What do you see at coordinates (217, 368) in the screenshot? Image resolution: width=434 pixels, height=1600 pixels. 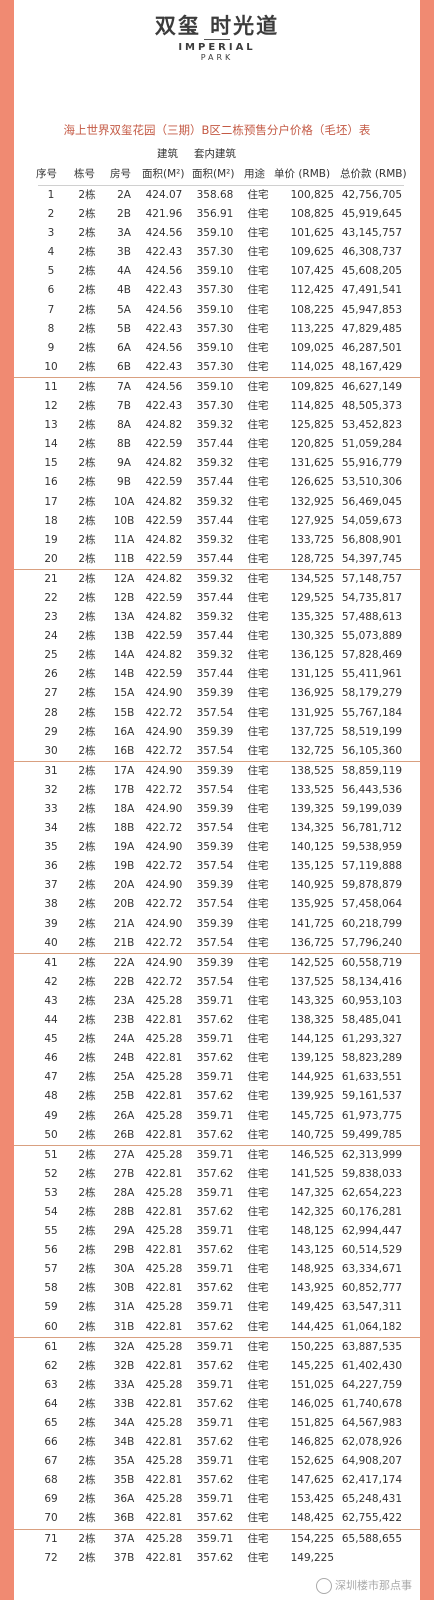 I see `table-row: 10 2栋 6B 422.43 357.30 住宅 114,025 48,167,429` at bounding box center [217, 368].